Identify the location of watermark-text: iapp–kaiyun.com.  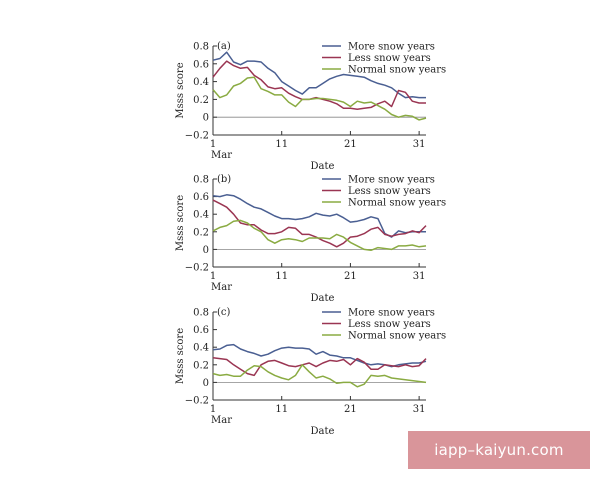
(499, 450).